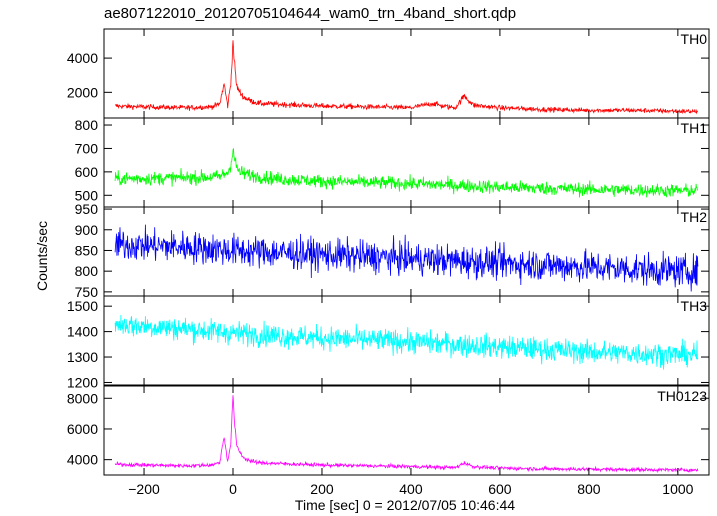  Describe the element at coordinates (82, 332) in the screenshot. I see `y-tick-label: 1400` at that location.